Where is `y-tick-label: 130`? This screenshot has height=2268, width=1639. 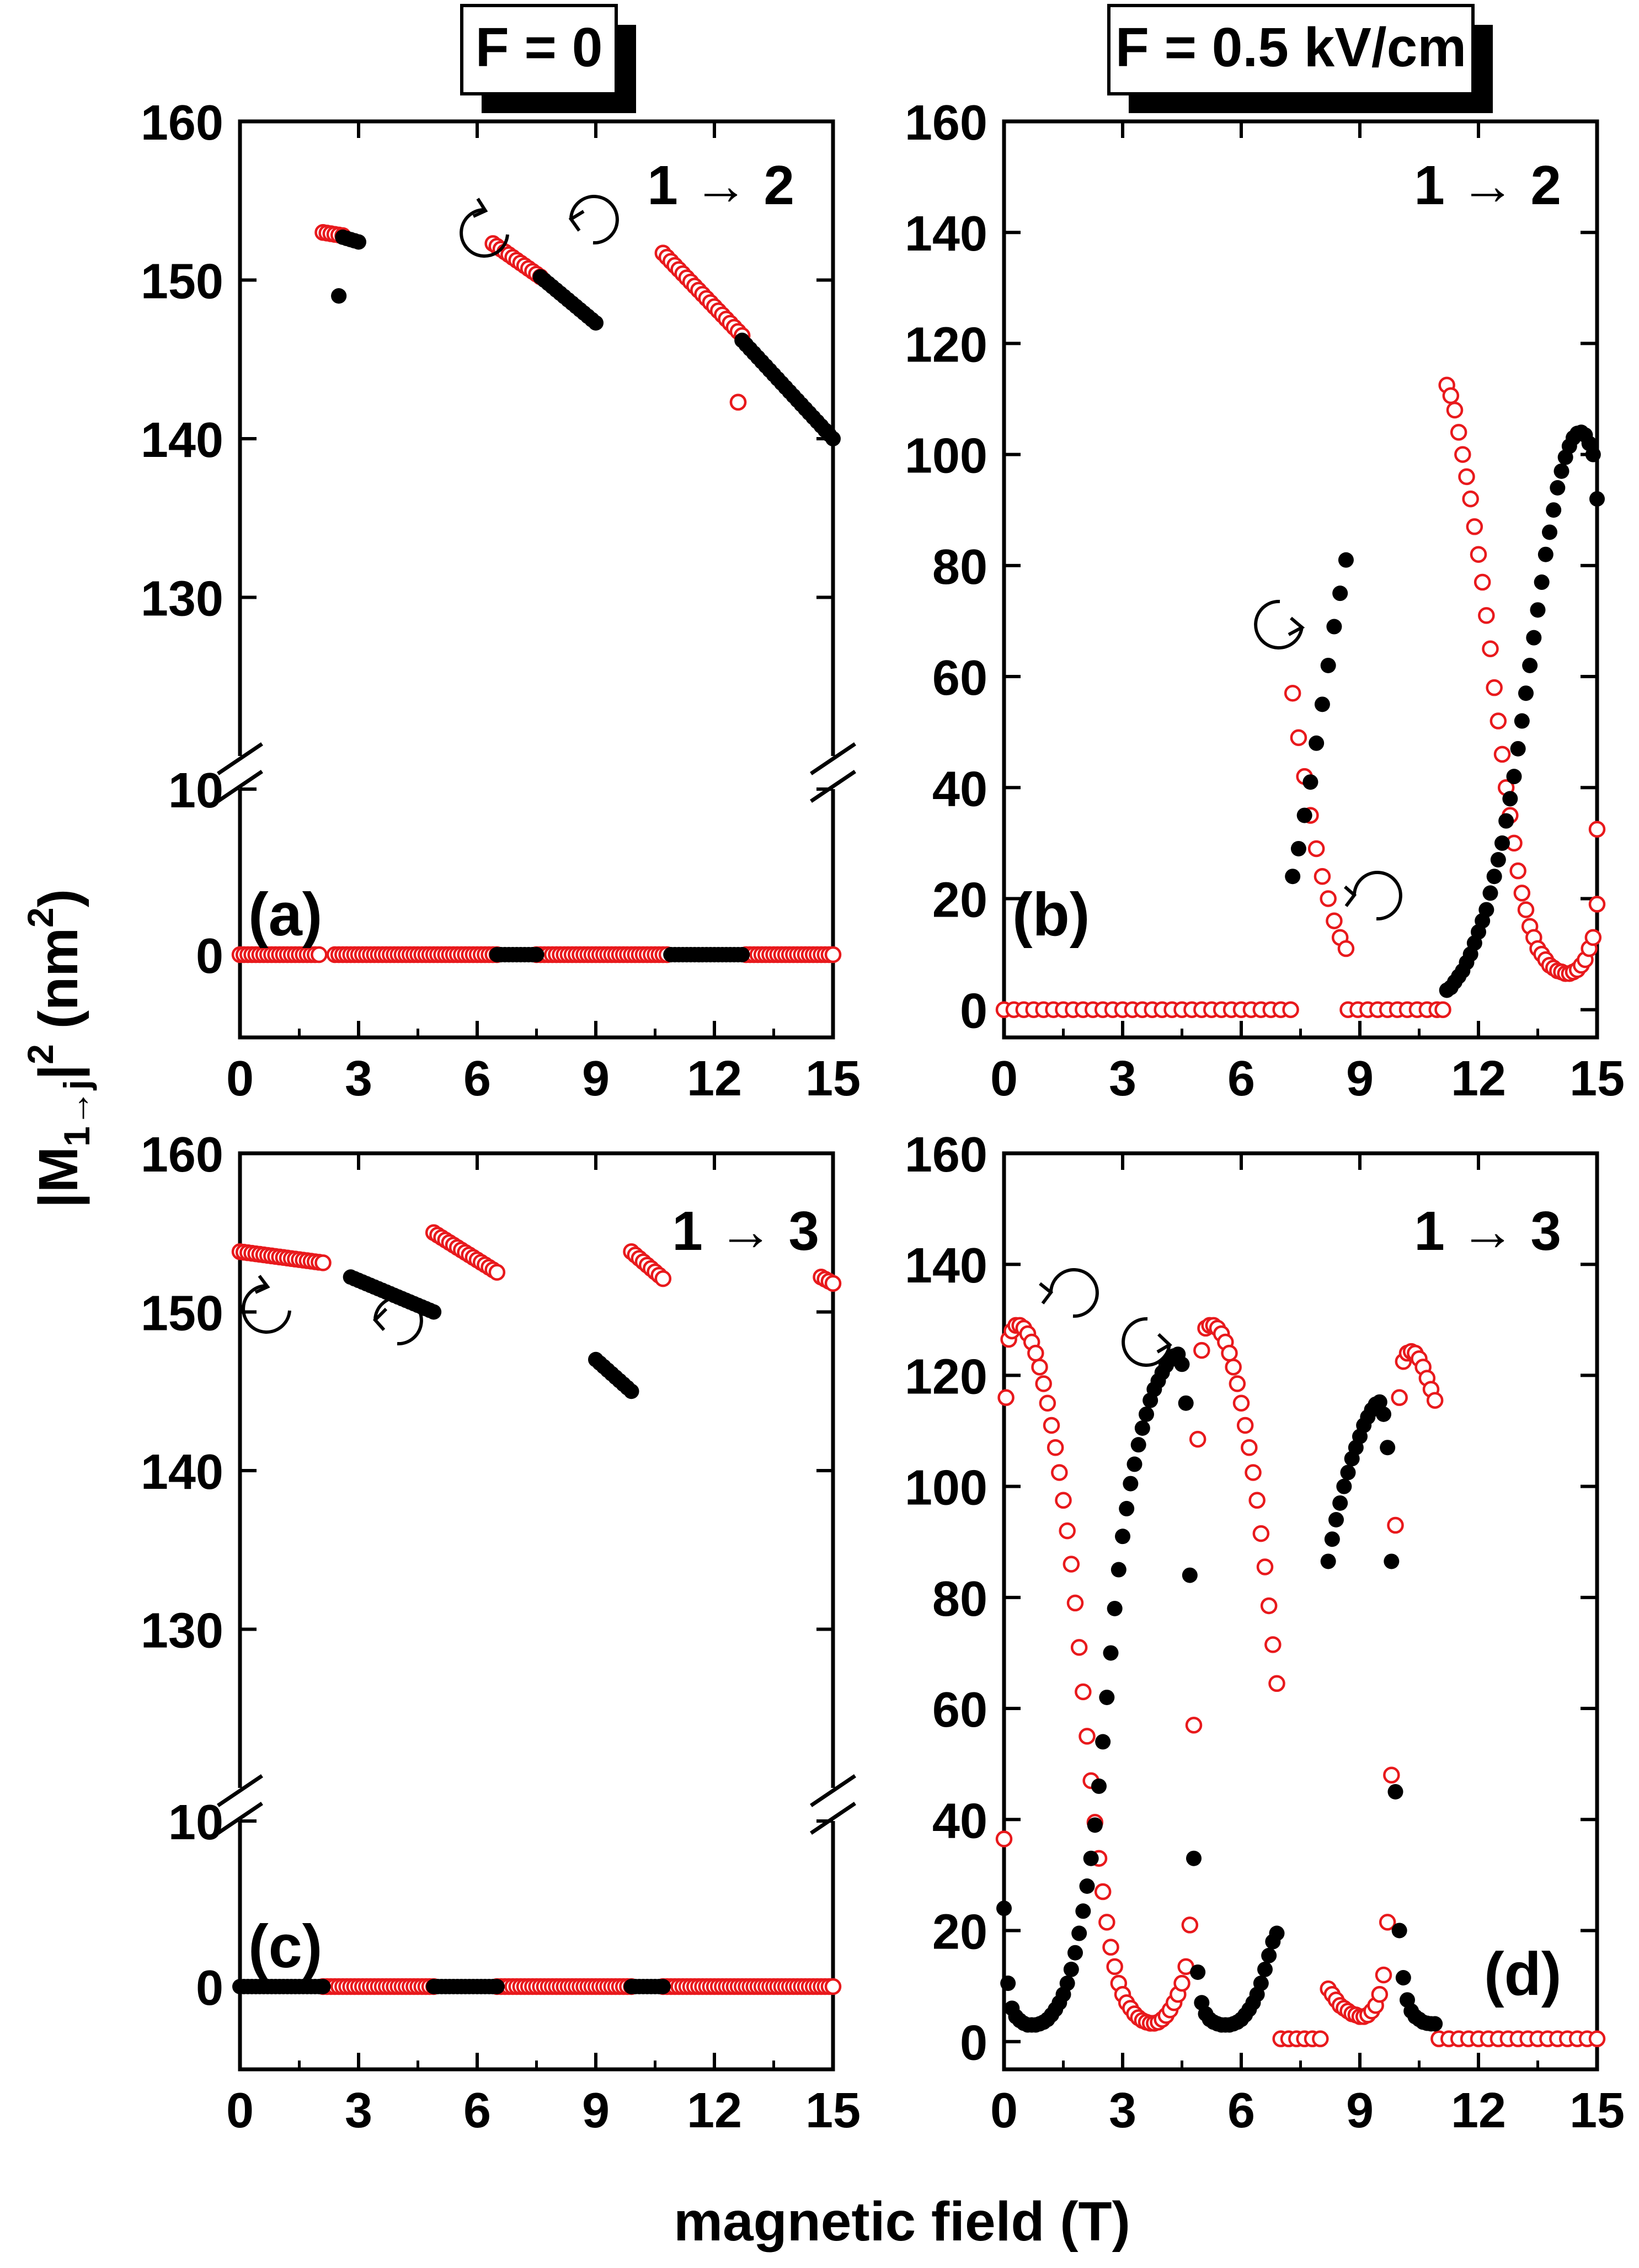
y-tick-label: 130 is located at coordinates (182, 1631).